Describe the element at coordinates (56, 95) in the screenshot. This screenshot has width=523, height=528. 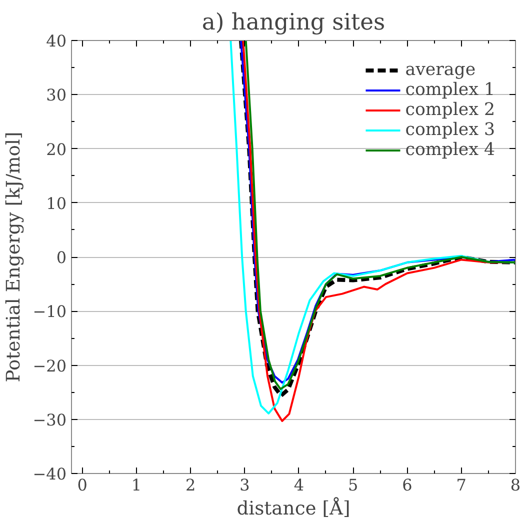
I see `y-tick-label: 30` at that location.